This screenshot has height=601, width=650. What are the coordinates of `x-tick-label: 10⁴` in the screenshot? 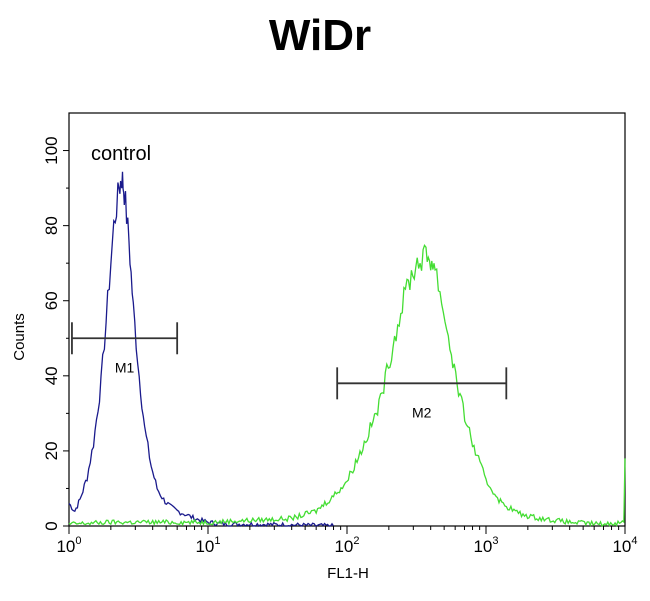 It's located at (624, 545).